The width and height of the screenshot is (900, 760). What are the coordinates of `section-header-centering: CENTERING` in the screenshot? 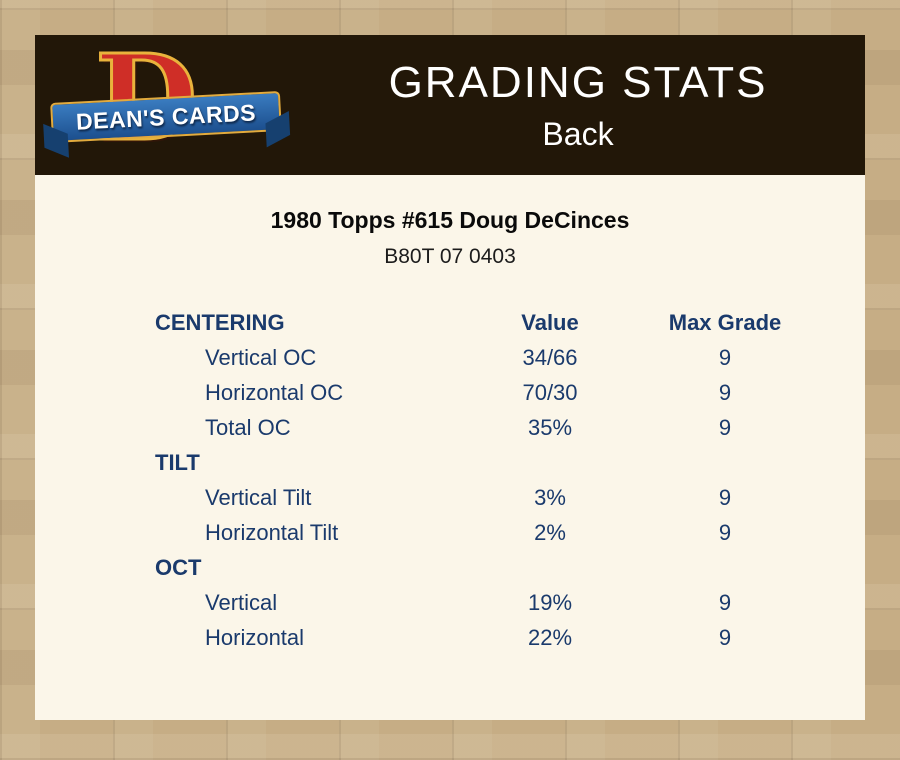 It's located at (220, 322).